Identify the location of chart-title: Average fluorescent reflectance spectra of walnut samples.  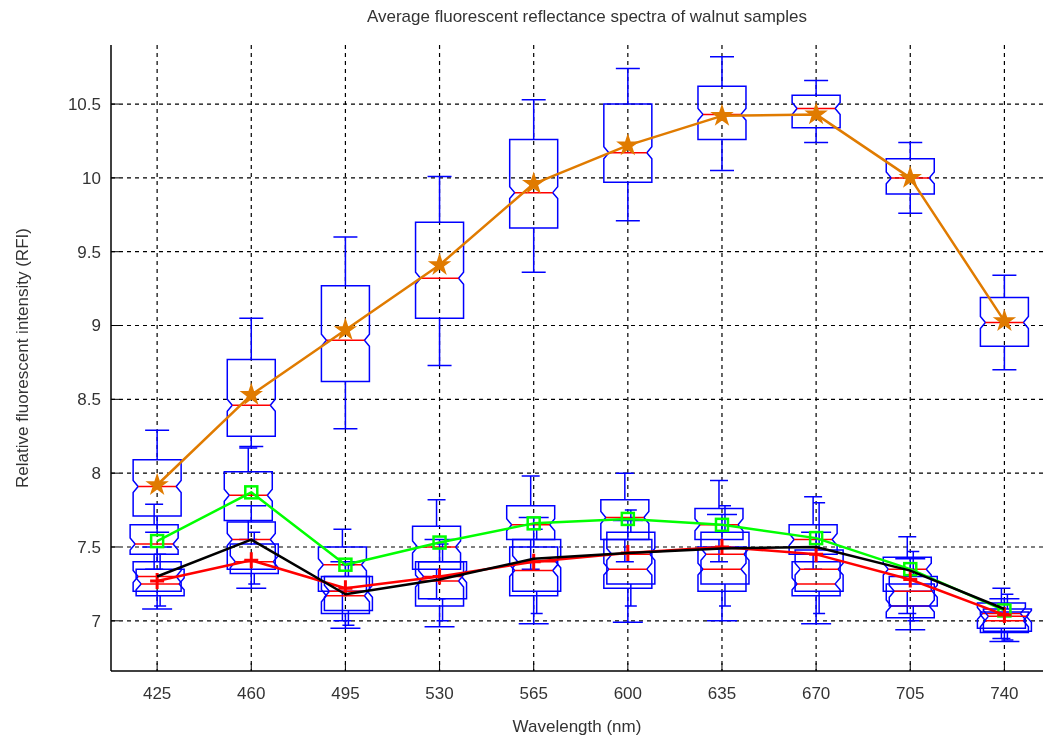
(587, 16).